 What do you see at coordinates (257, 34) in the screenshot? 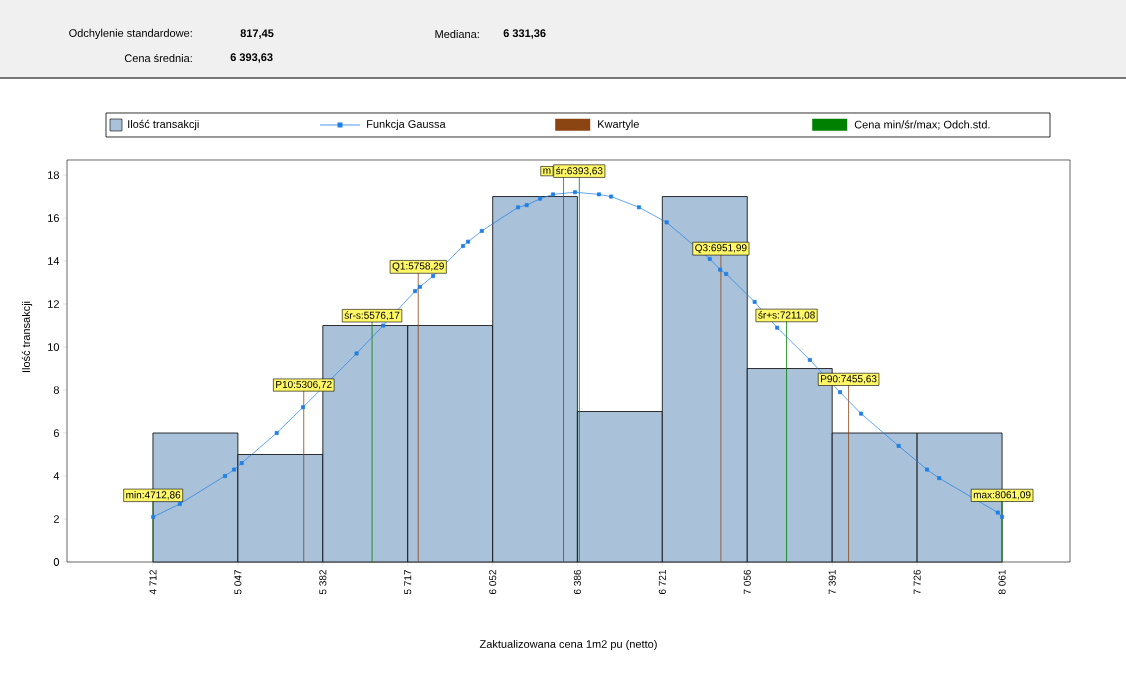
I see `text: 817,45` at bounding box center [257, 34].